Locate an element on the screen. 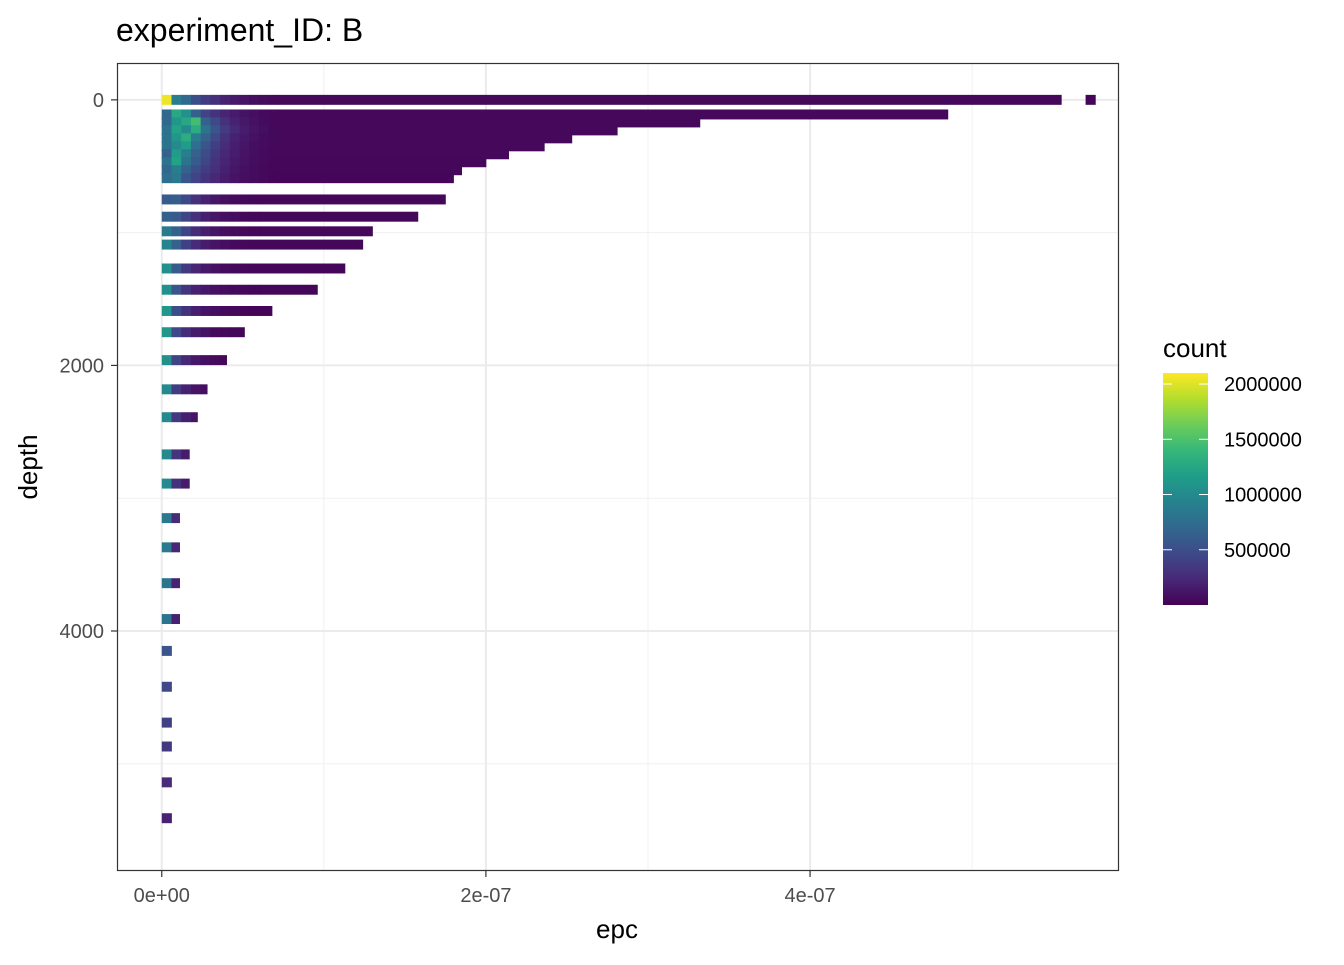 The image size is (1344, 965). chart-title: experiment_ID: B is located at coordinates (239, 30).